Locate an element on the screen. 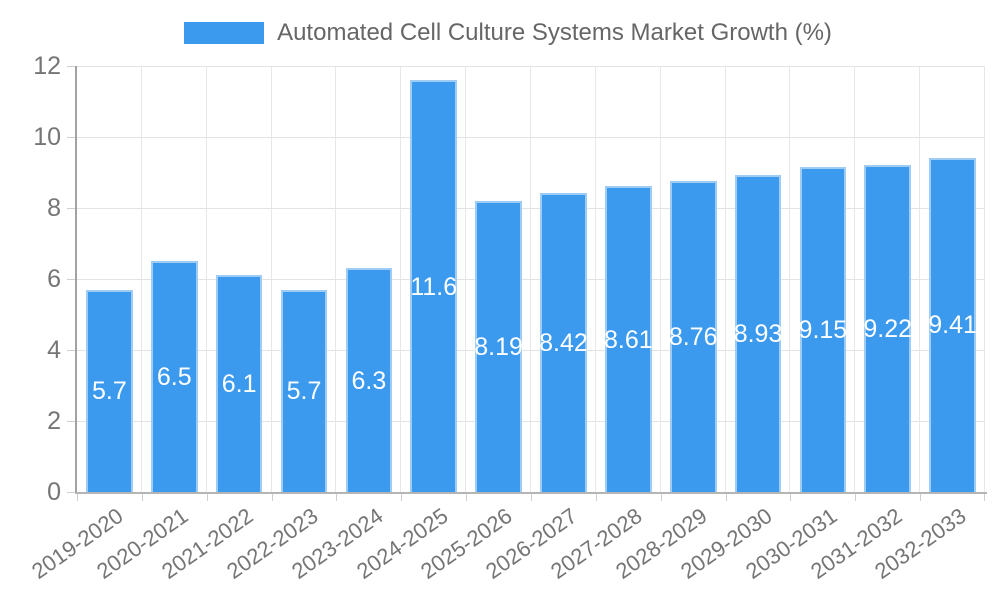  bar-2021-2022: 6.1 is located at coordinates (239, 383).